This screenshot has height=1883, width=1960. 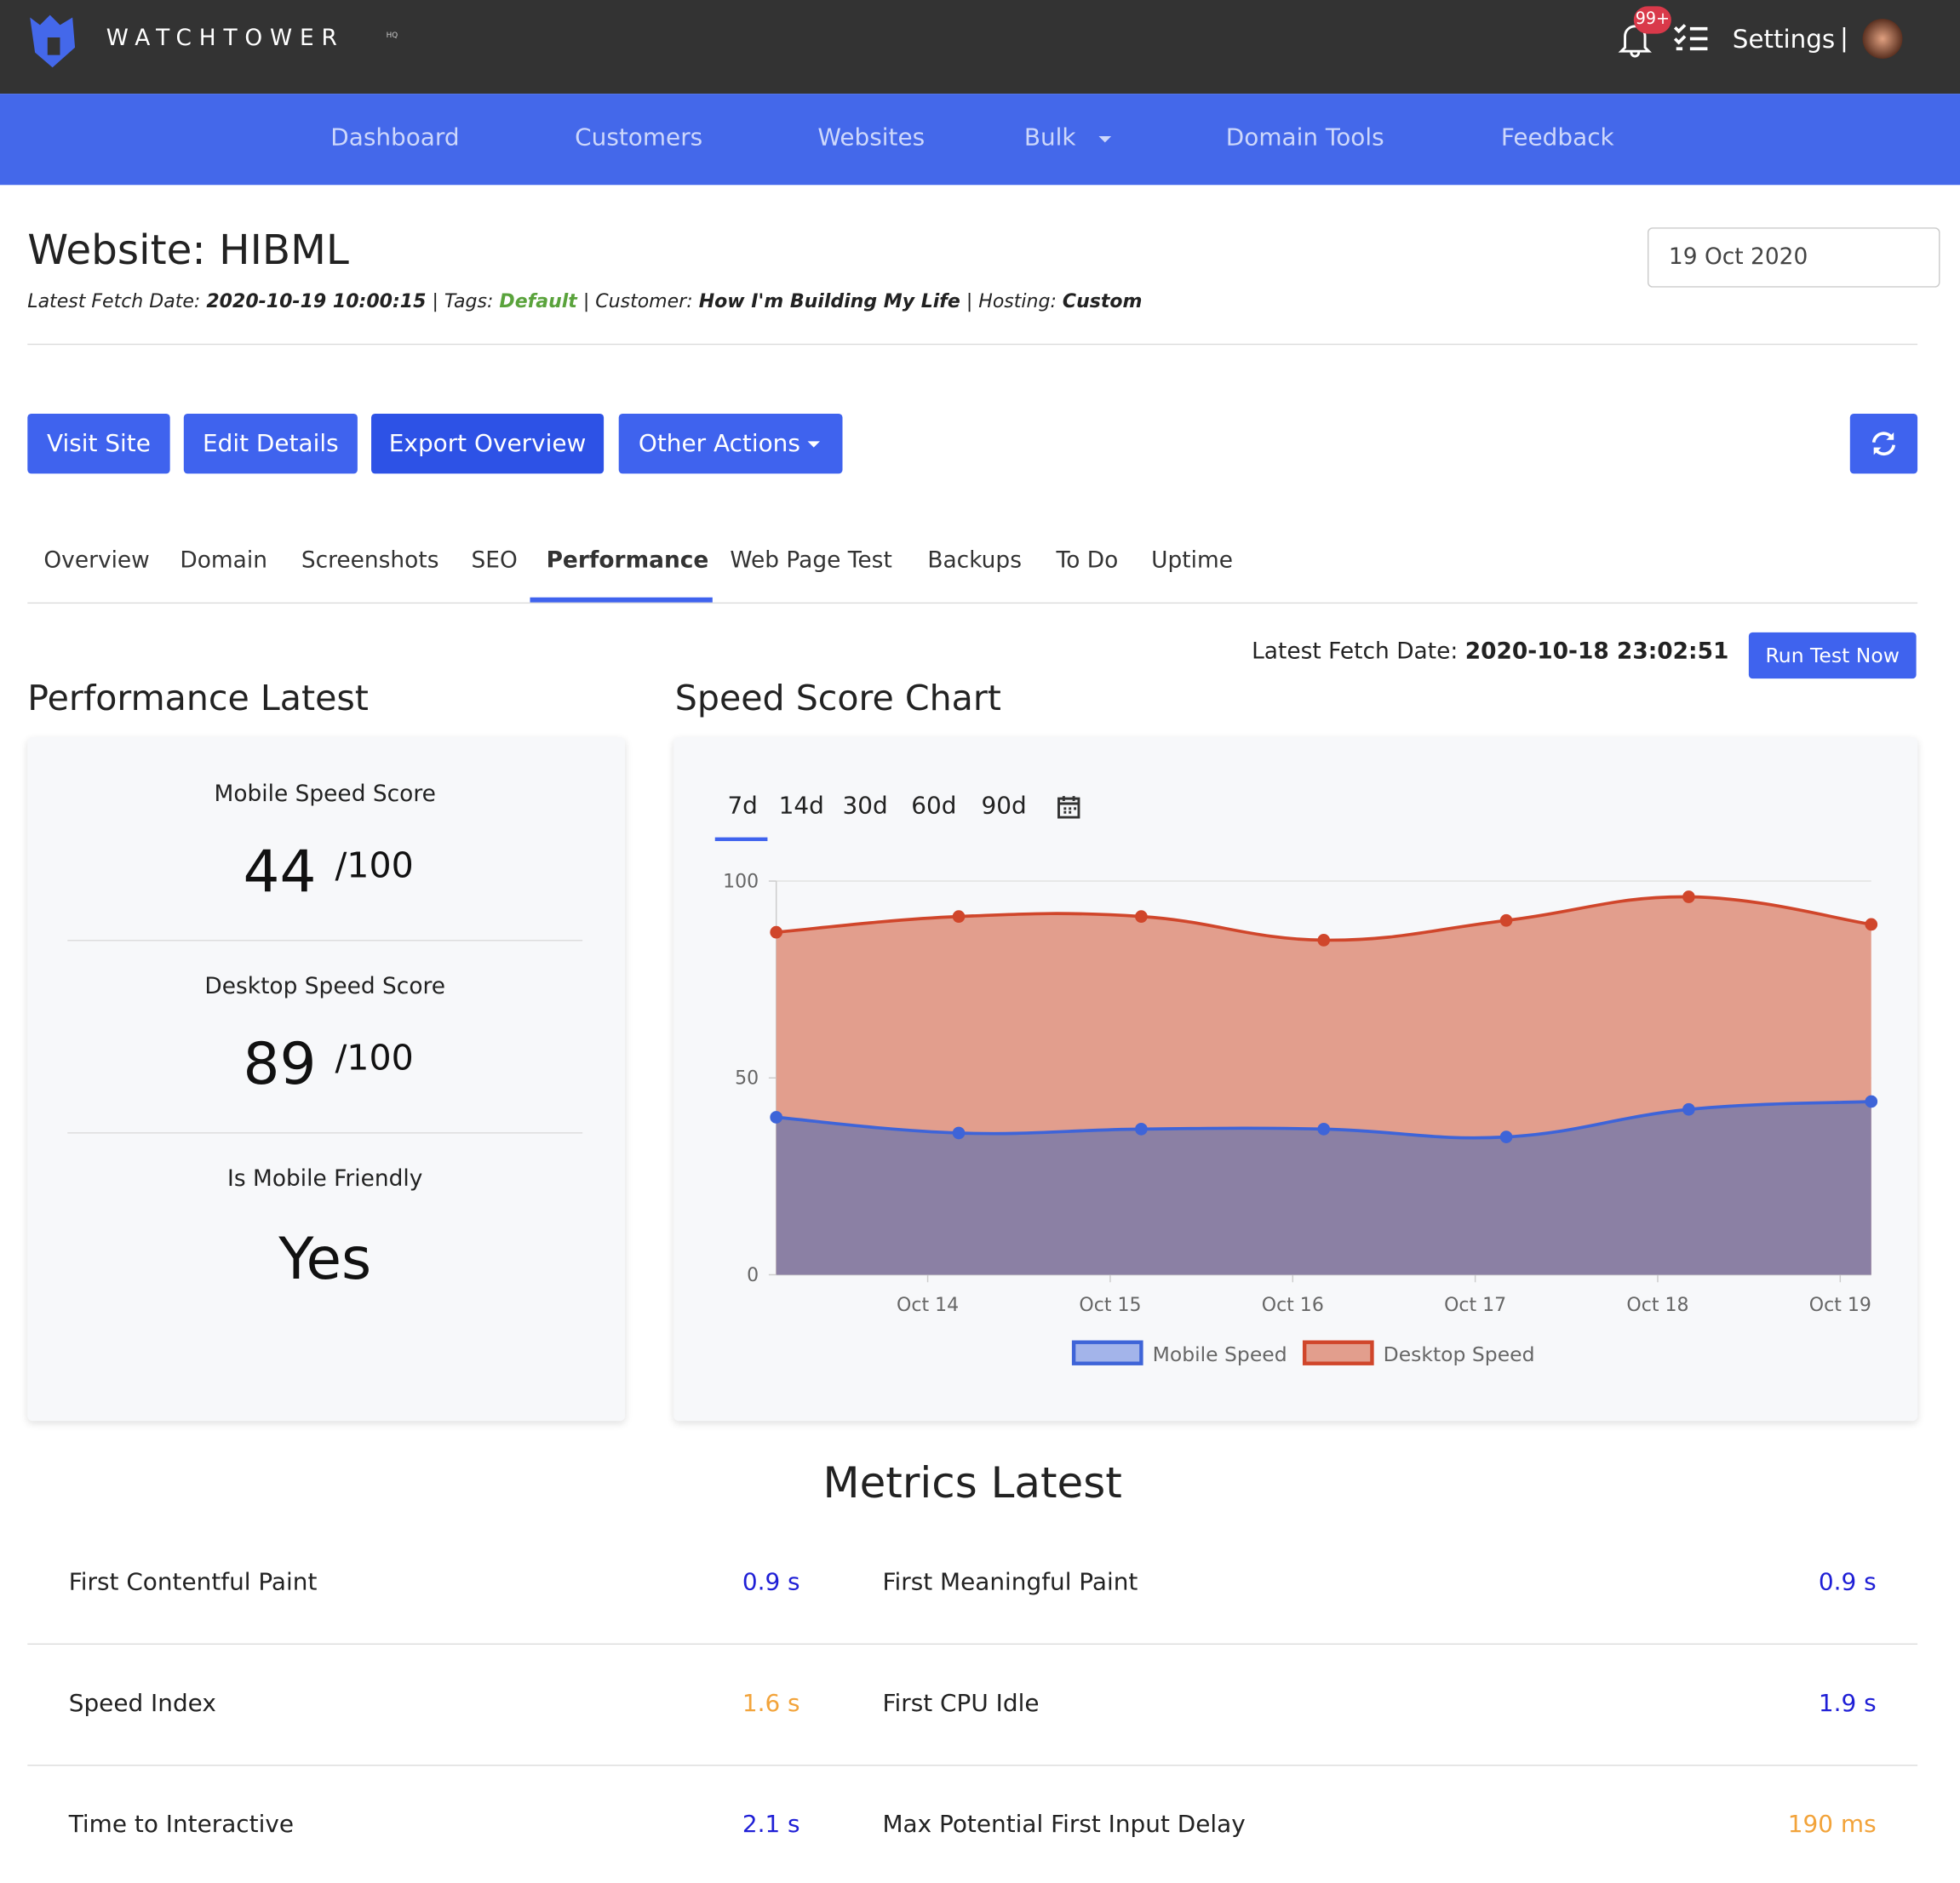 What do you see at coordinates (325, 1258) in the screenshot?
I see `friendly-value: Yes` at bounding box center [325, 1258].